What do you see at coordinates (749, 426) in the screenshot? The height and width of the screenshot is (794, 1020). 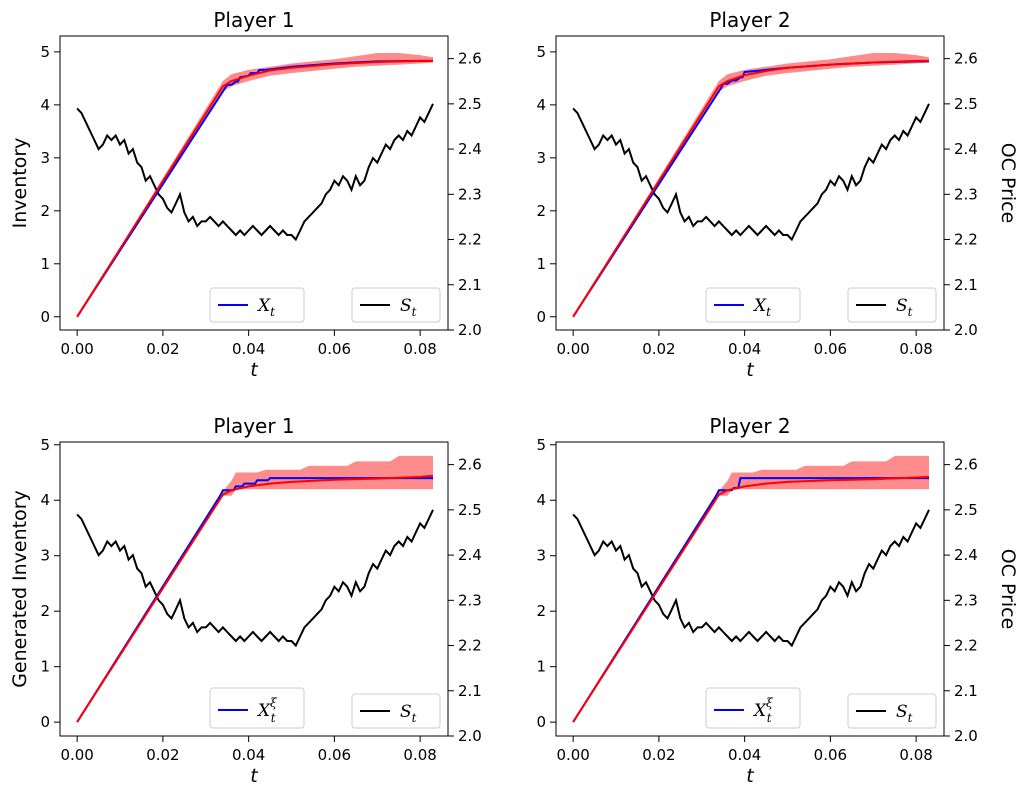 I see `chart-title: Player 2` at bounding box center [749, 426].